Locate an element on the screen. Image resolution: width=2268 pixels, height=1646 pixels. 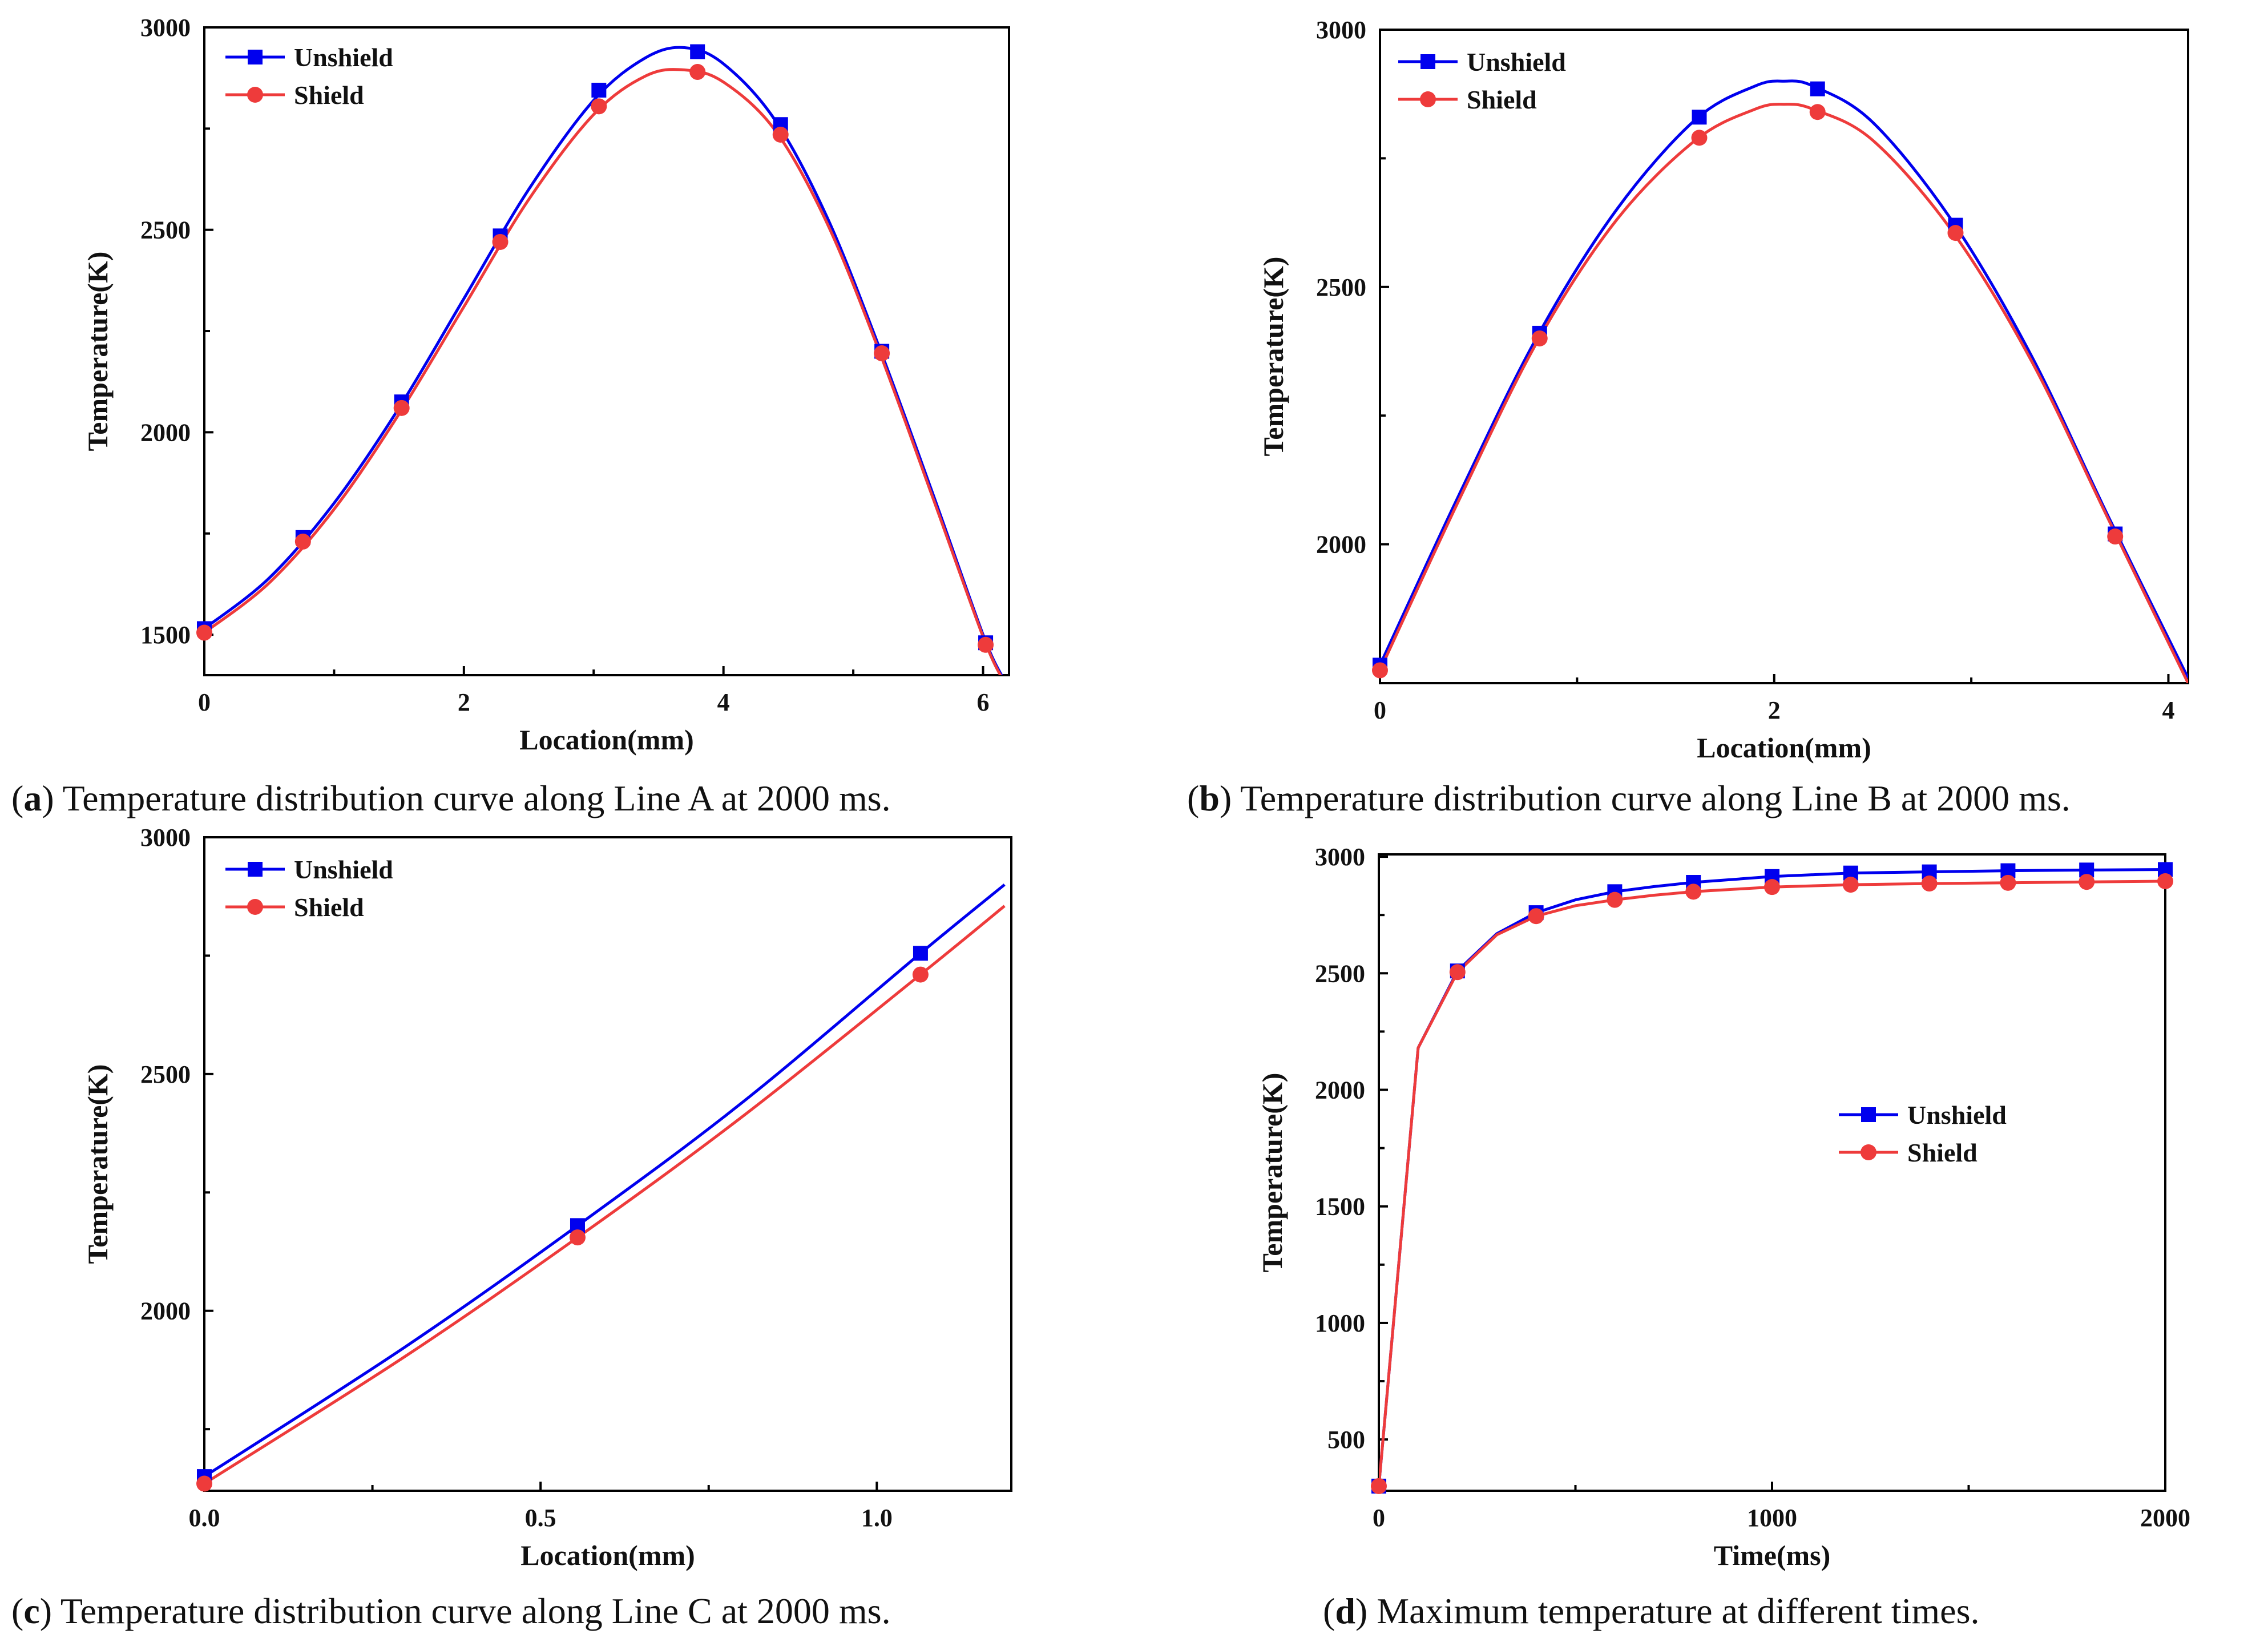
caption-letter: b is located at coordinates (1209, 798).